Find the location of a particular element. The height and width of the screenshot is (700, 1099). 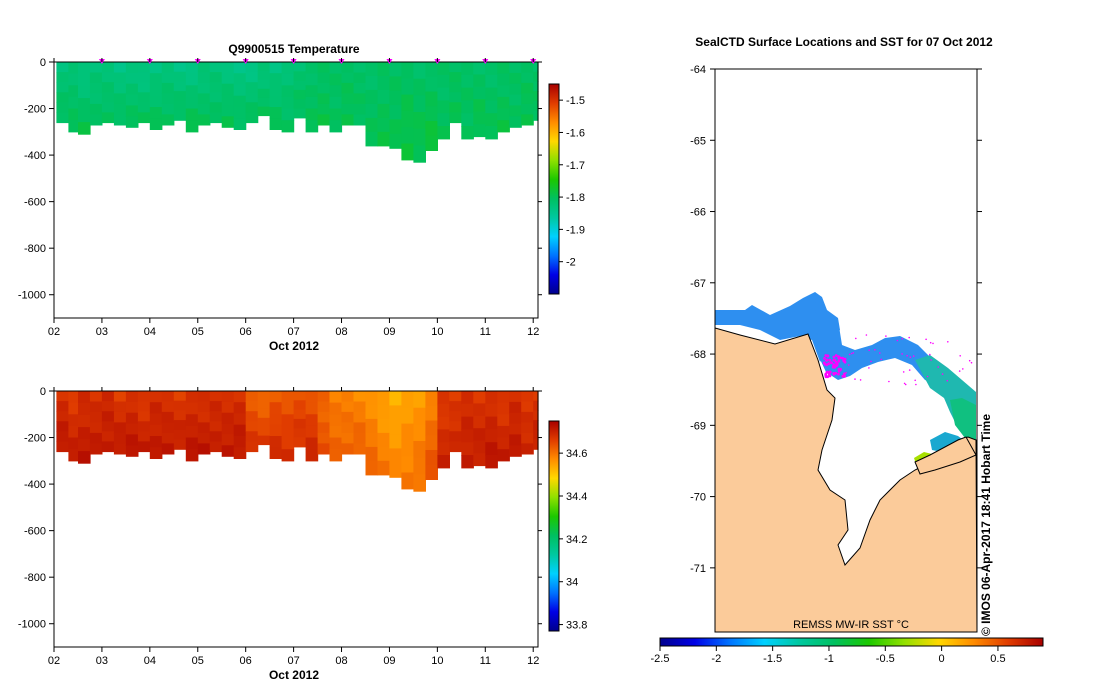

imos-stamp: © IMOS 06-Apr-2017 18:41 Hobart Time is located at coordinates (987, 500).